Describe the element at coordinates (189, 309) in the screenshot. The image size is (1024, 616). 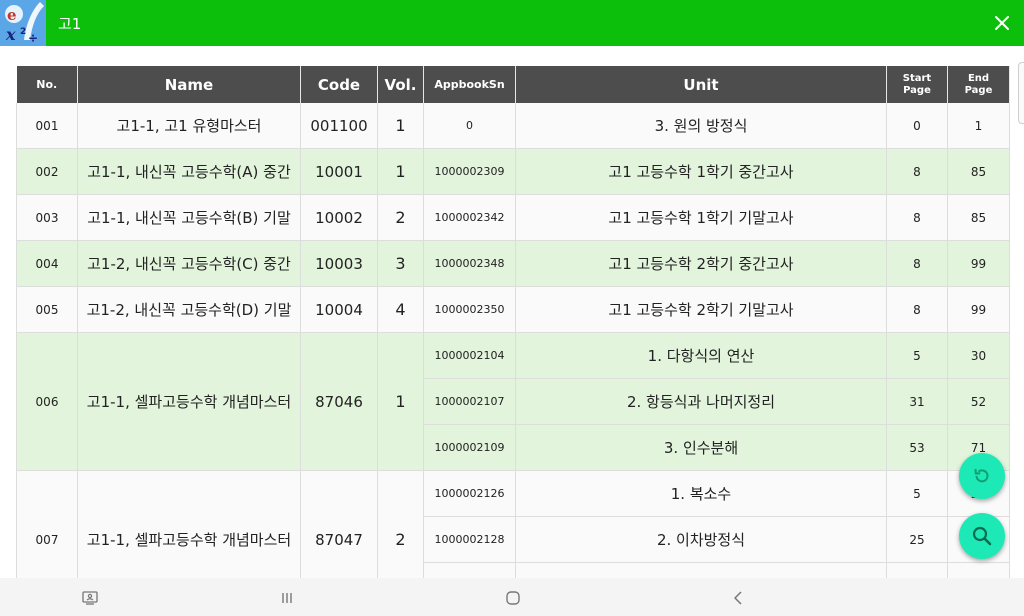
I see `cell-name: 고1-2, 내신꼭 고등수학(D) 기말` at that location.